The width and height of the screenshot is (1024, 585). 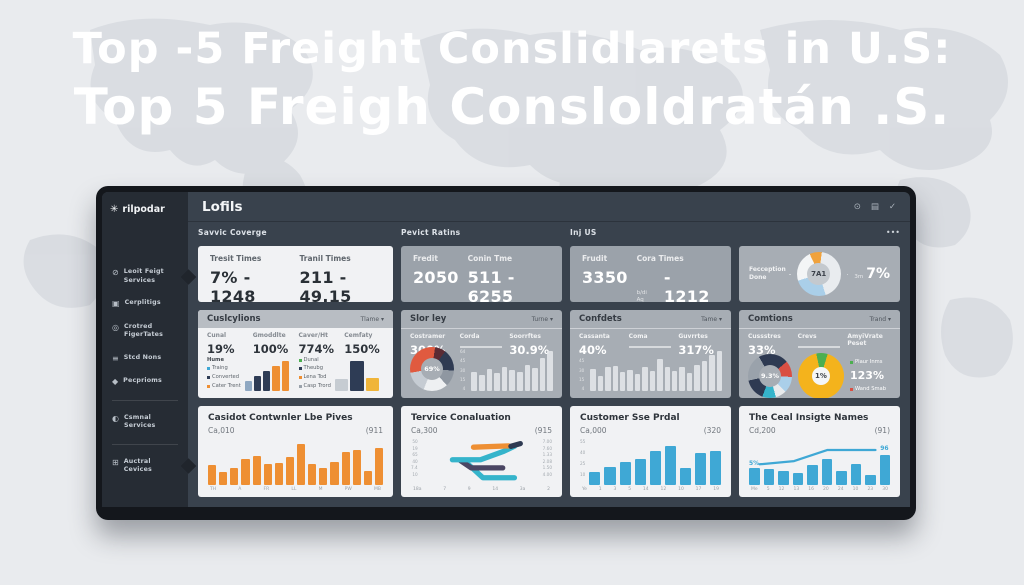 I want to click on card-subvalue-left: Ca,010, so click(x=221, y=430).